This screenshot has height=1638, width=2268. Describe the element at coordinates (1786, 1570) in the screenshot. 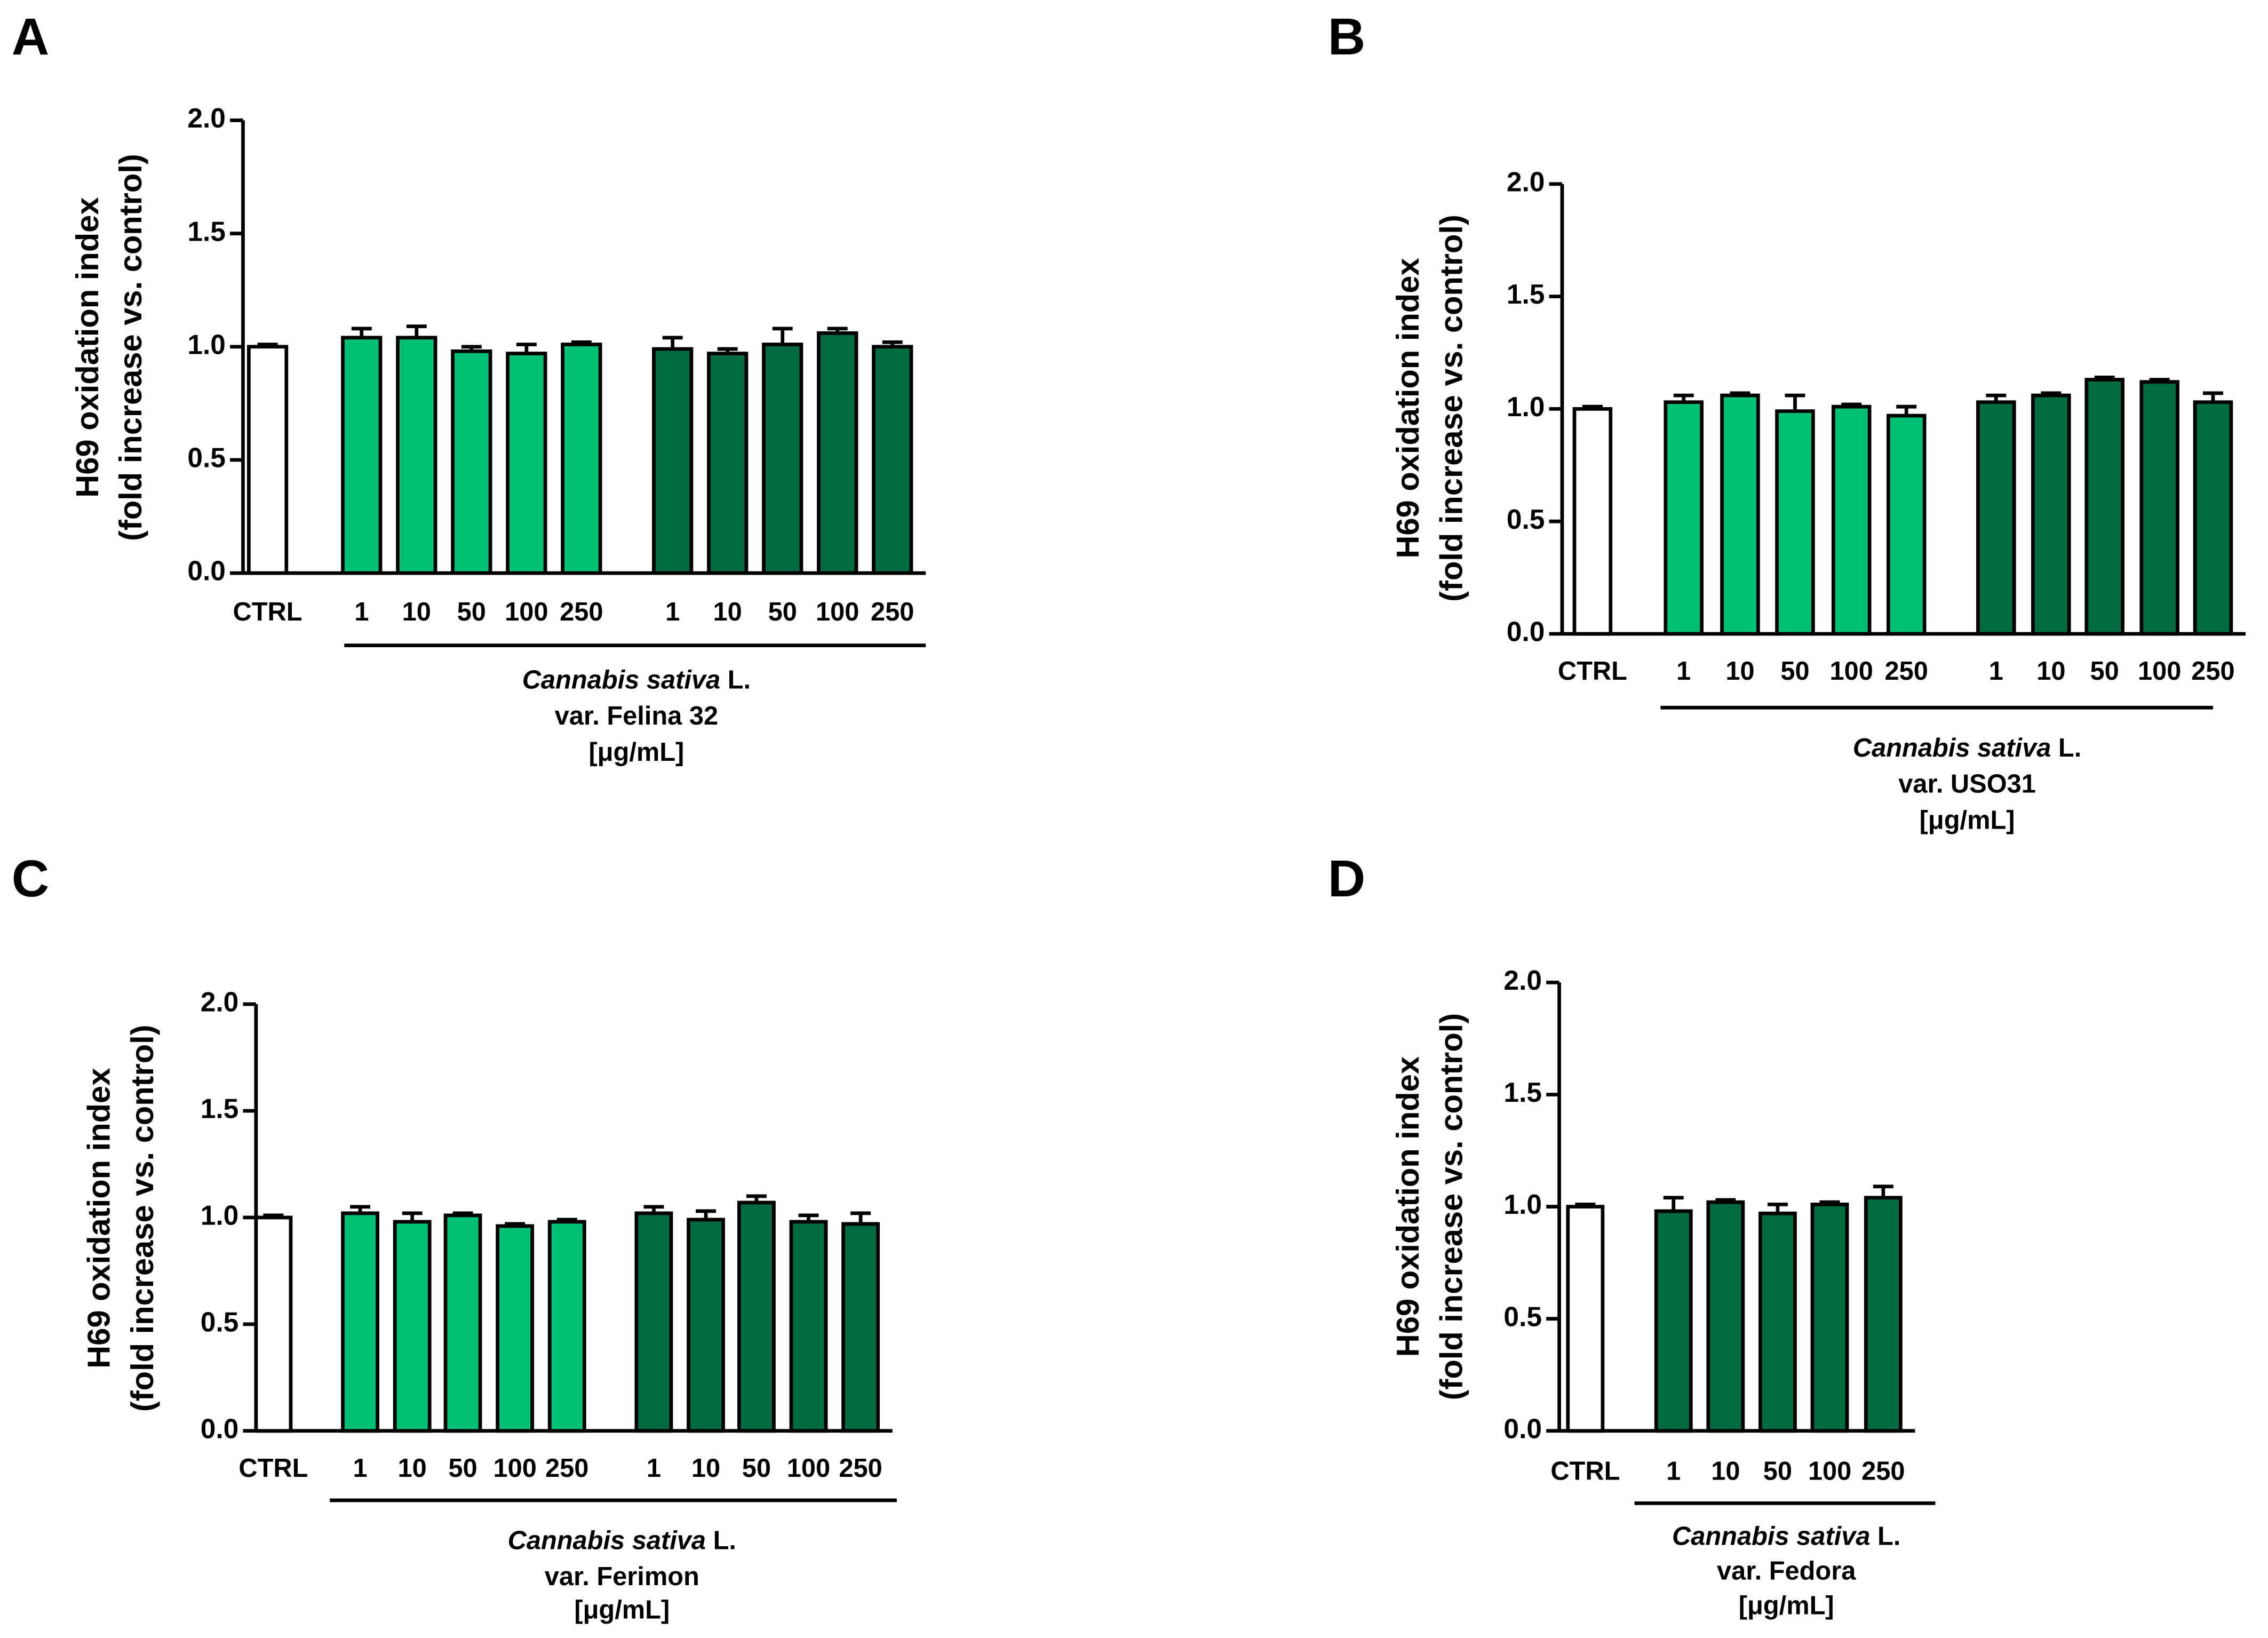

I see `x-axis-label: var. Fedora` at that location.